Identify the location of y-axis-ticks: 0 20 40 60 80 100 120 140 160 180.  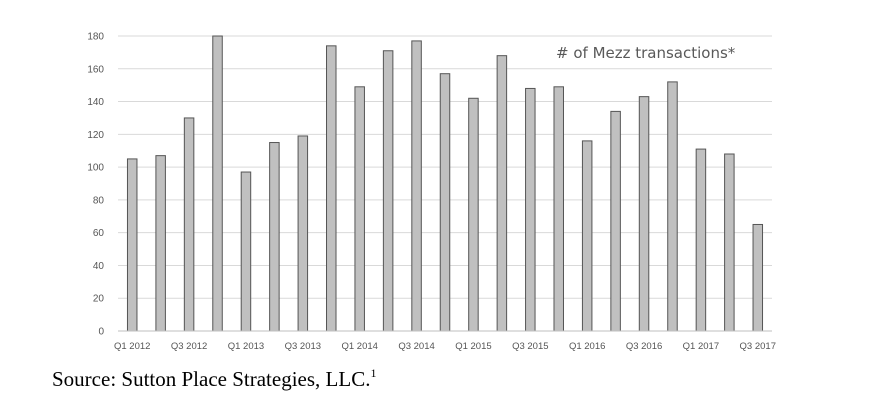
(95, 185).